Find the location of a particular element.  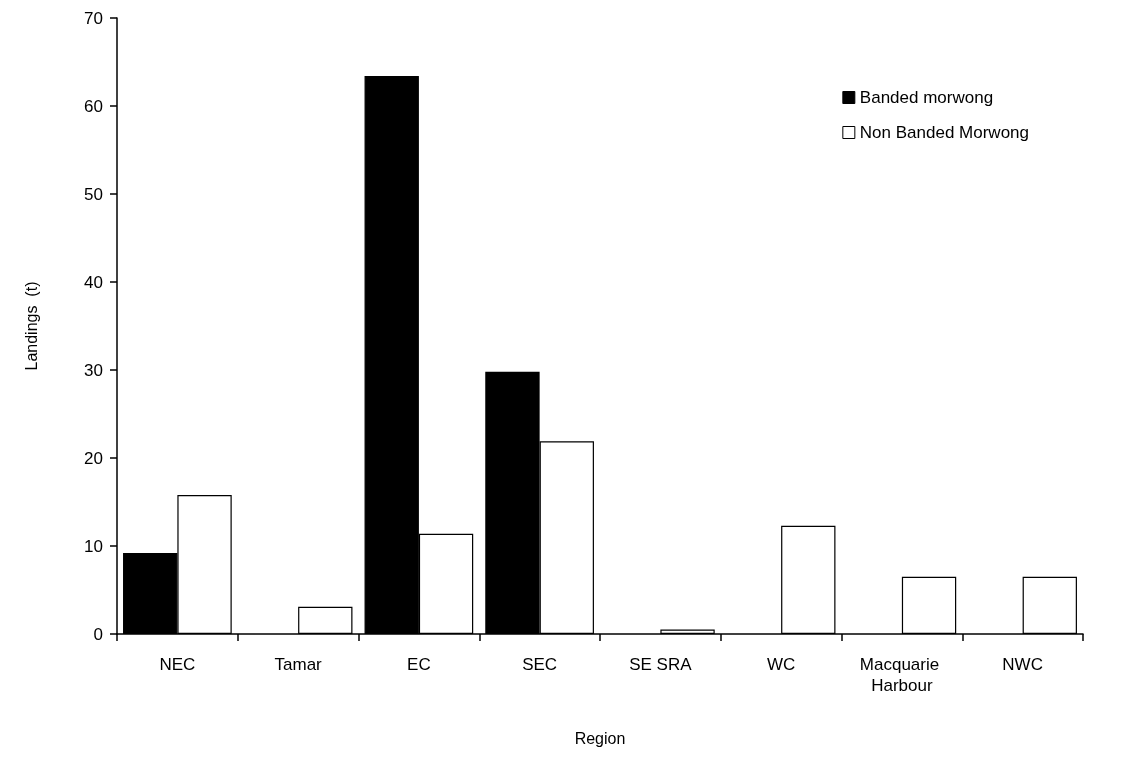

x-tick-label: NEC is located at coordinates (177, 664).